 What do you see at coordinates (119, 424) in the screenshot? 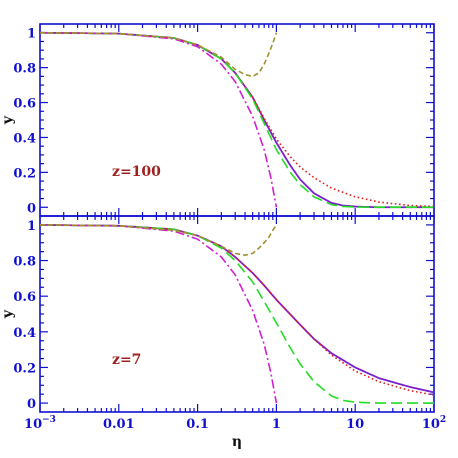
I see `x-tick-label: 0.01` at bounding box center [119, 424].